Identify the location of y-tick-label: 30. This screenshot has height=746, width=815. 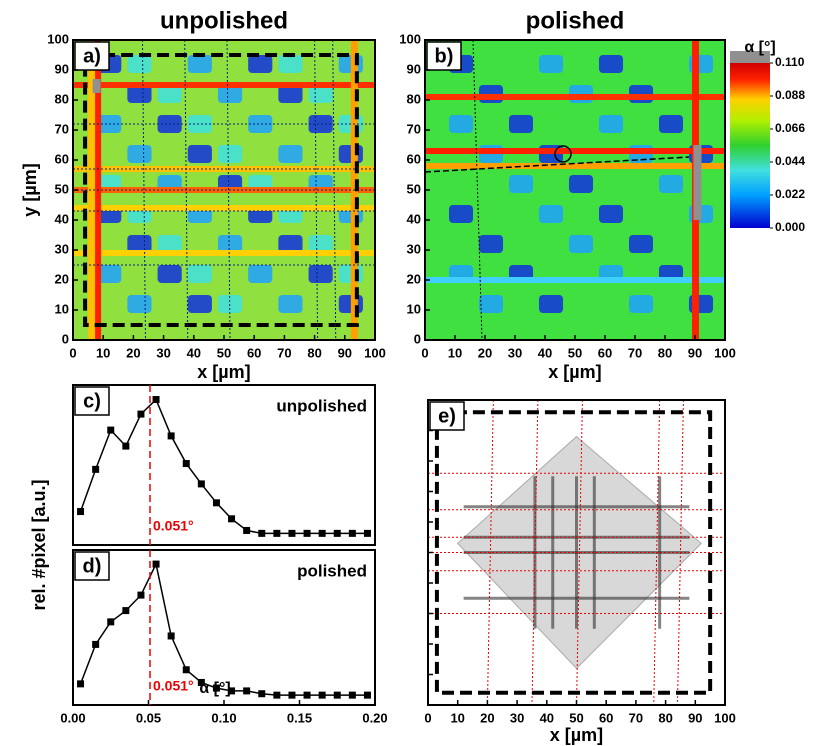
(414, 248).